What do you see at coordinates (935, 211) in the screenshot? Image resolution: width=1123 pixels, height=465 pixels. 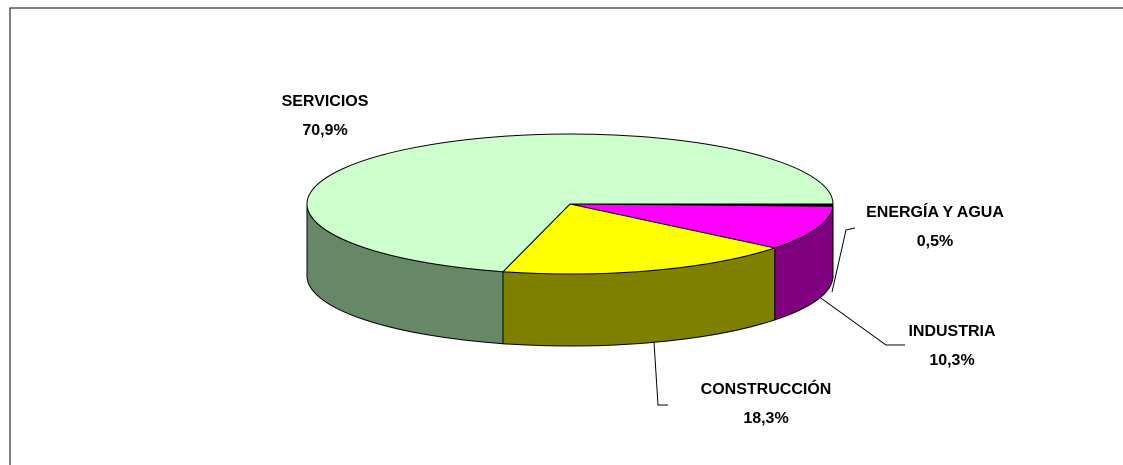 I see `slice-label: ENERGÍA Y AGUA` at bounding box center [935, 211].